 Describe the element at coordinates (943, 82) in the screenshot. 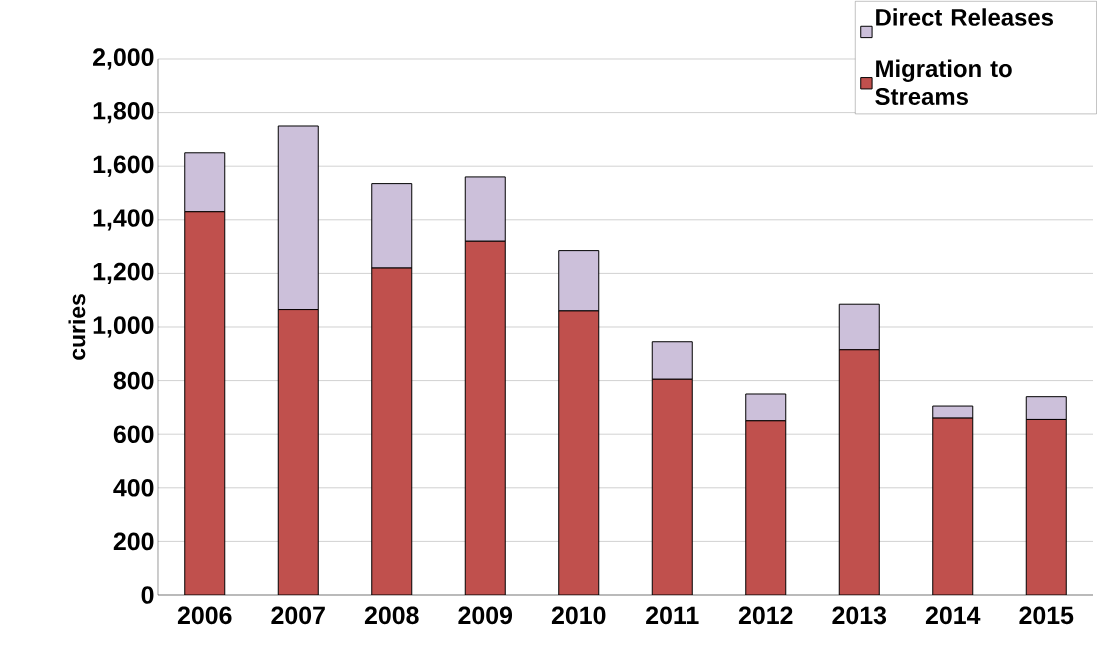

I see `legend-label: Migration to Streams` at that location.